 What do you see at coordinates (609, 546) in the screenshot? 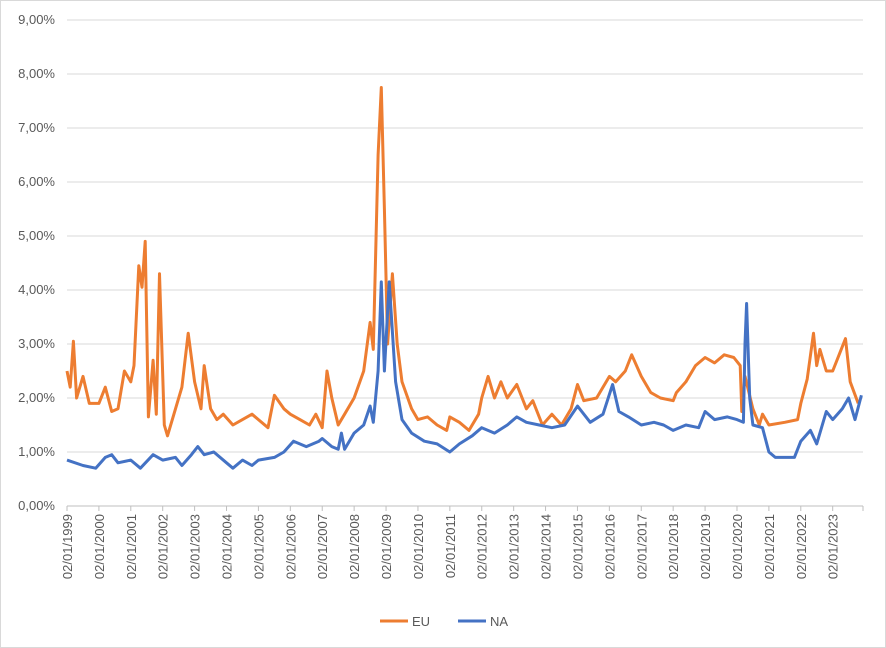
I see `x-tick-label: 02/01/2016` at bounding box center [609, 546].